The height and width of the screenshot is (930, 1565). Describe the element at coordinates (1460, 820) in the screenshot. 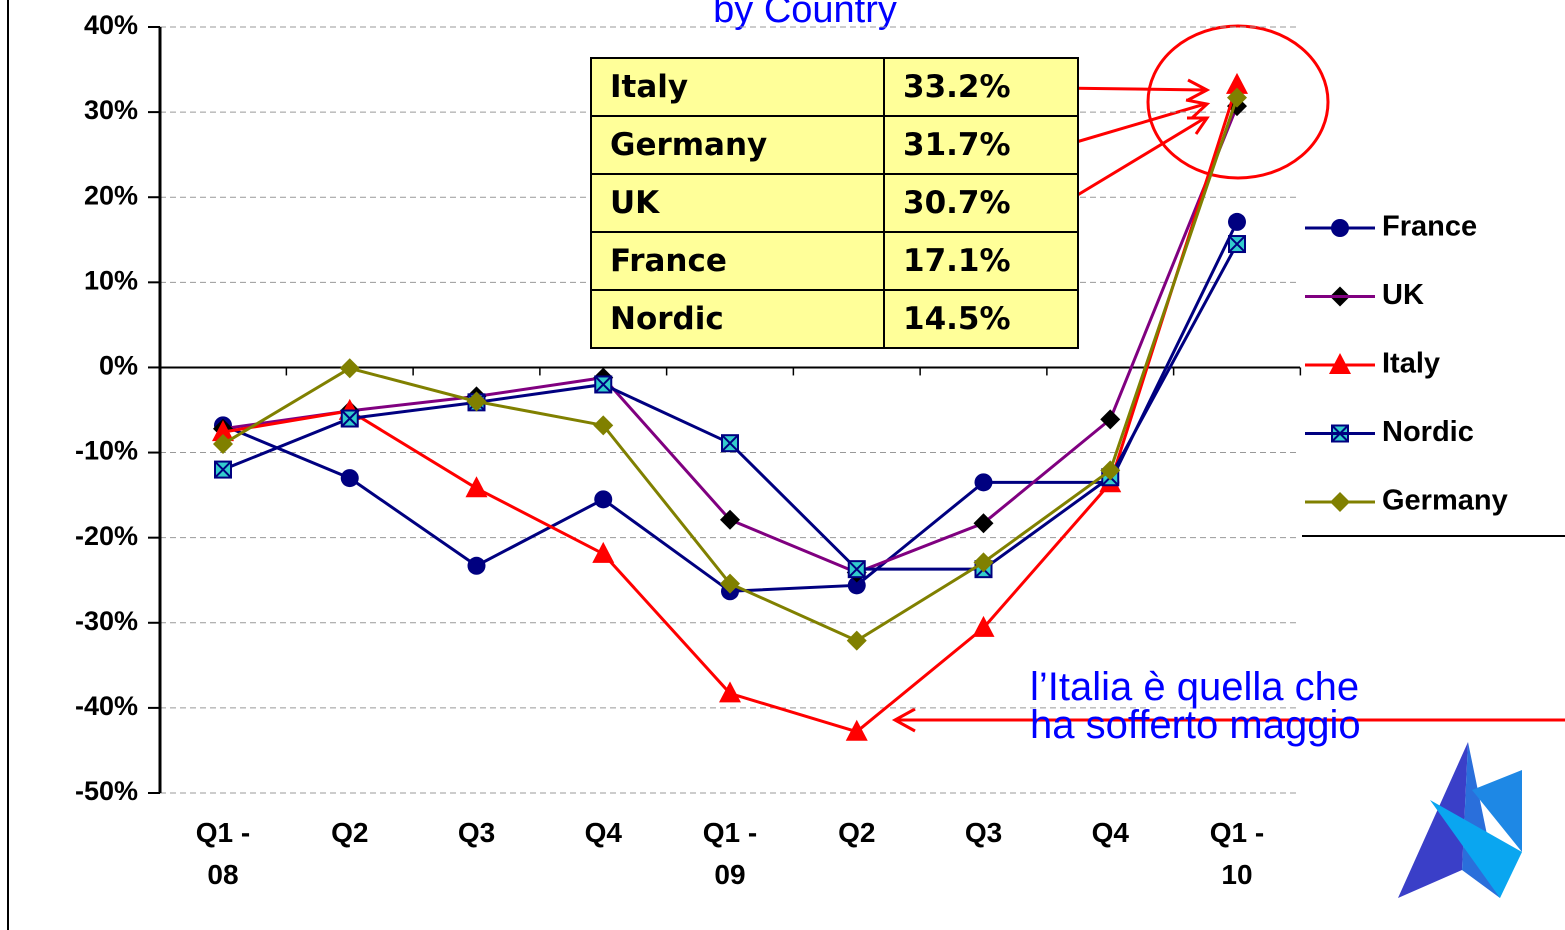

I see `logo` at that location.